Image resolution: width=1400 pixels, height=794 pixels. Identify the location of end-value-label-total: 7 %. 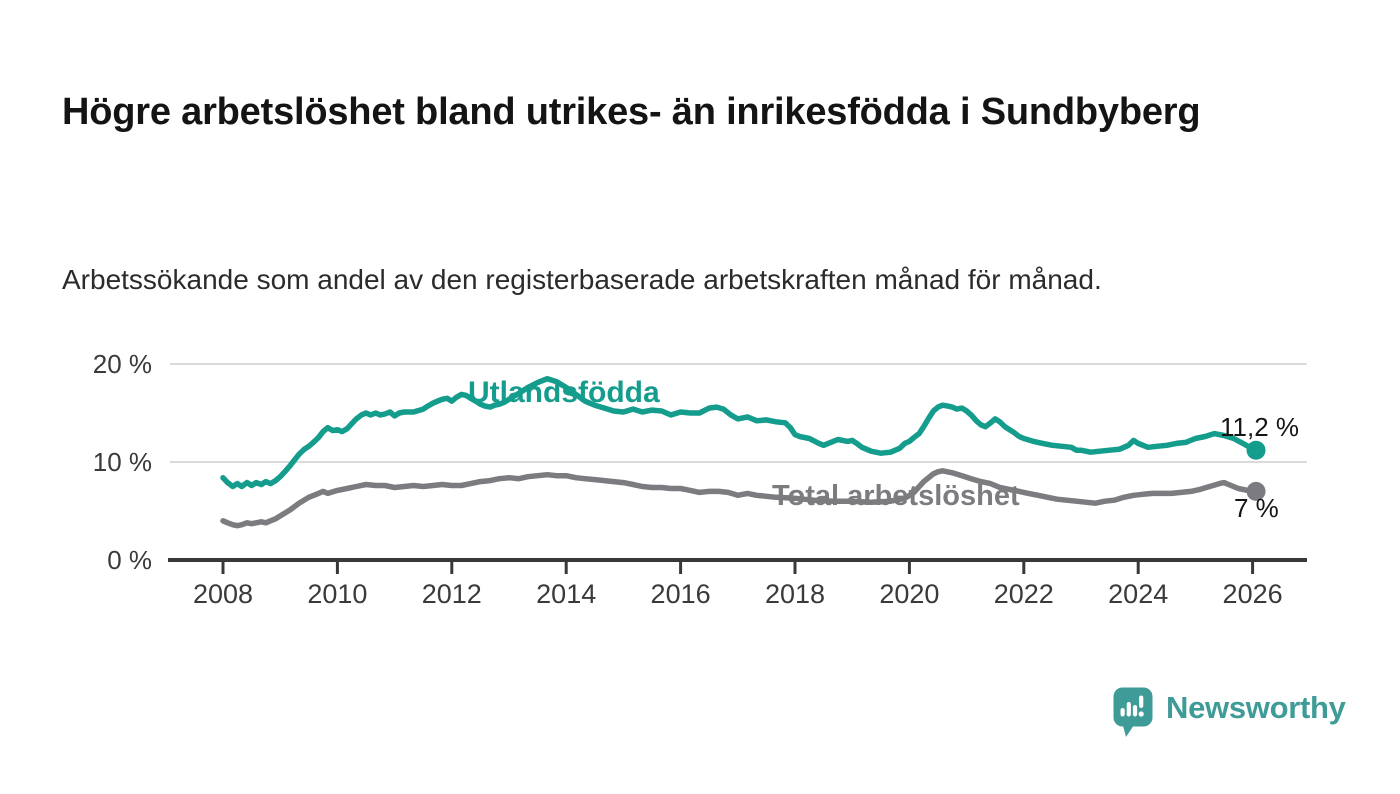
(1256, 508).